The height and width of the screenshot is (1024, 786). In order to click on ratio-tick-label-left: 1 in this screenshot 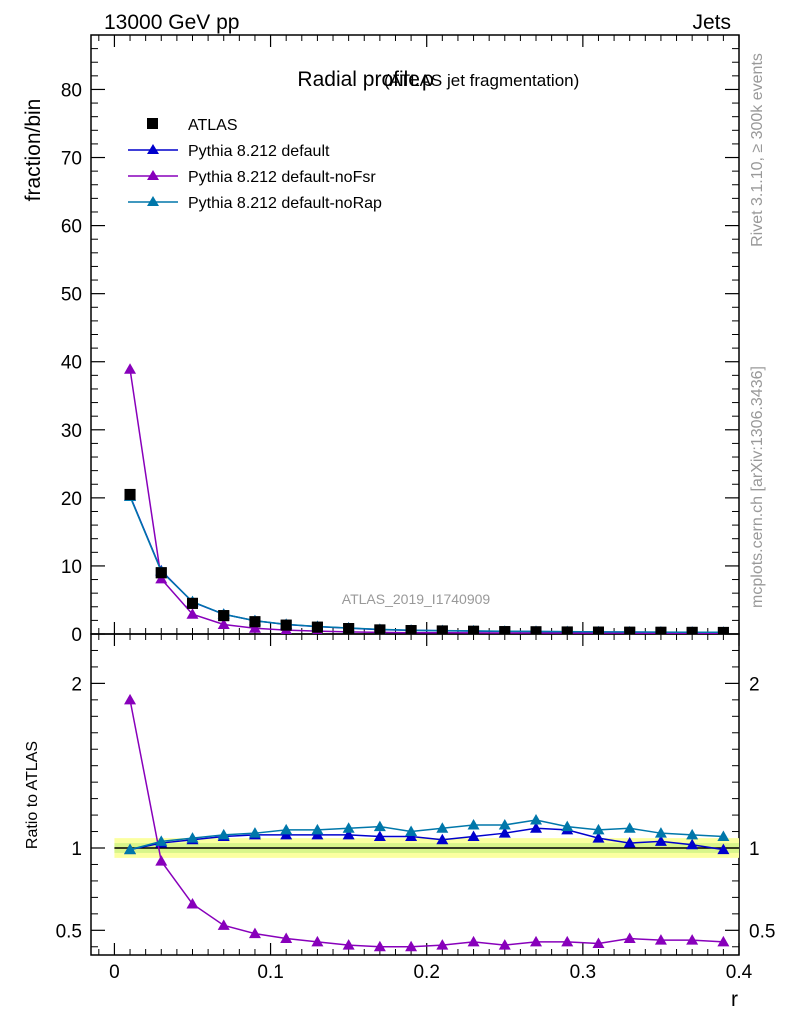, I will do `click(76, 849)`.